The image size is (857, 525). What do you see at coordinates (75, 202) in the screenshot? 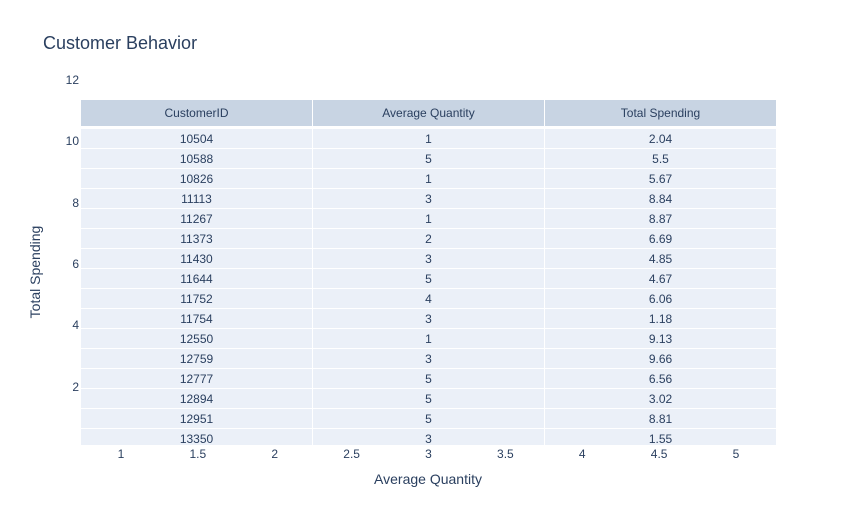
I see `y-tick-label: 8` at bounding box center [75, 202].